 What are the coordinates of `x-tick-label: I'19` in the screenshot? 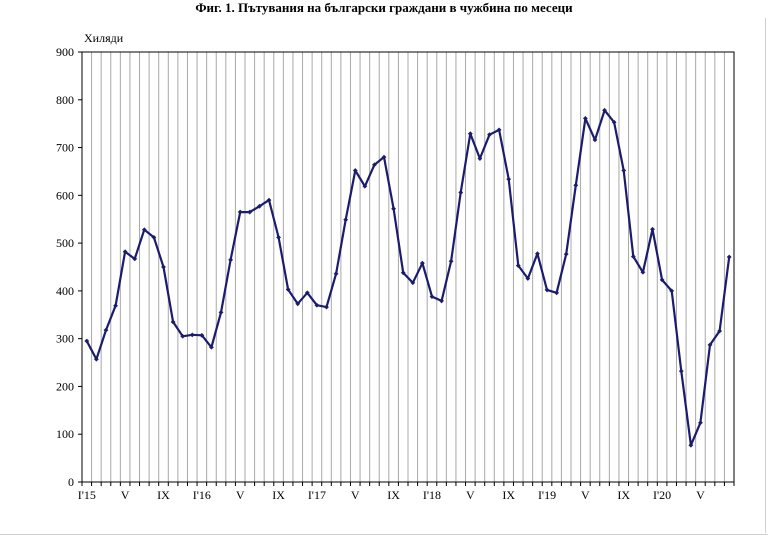 It's located at (547, 495).